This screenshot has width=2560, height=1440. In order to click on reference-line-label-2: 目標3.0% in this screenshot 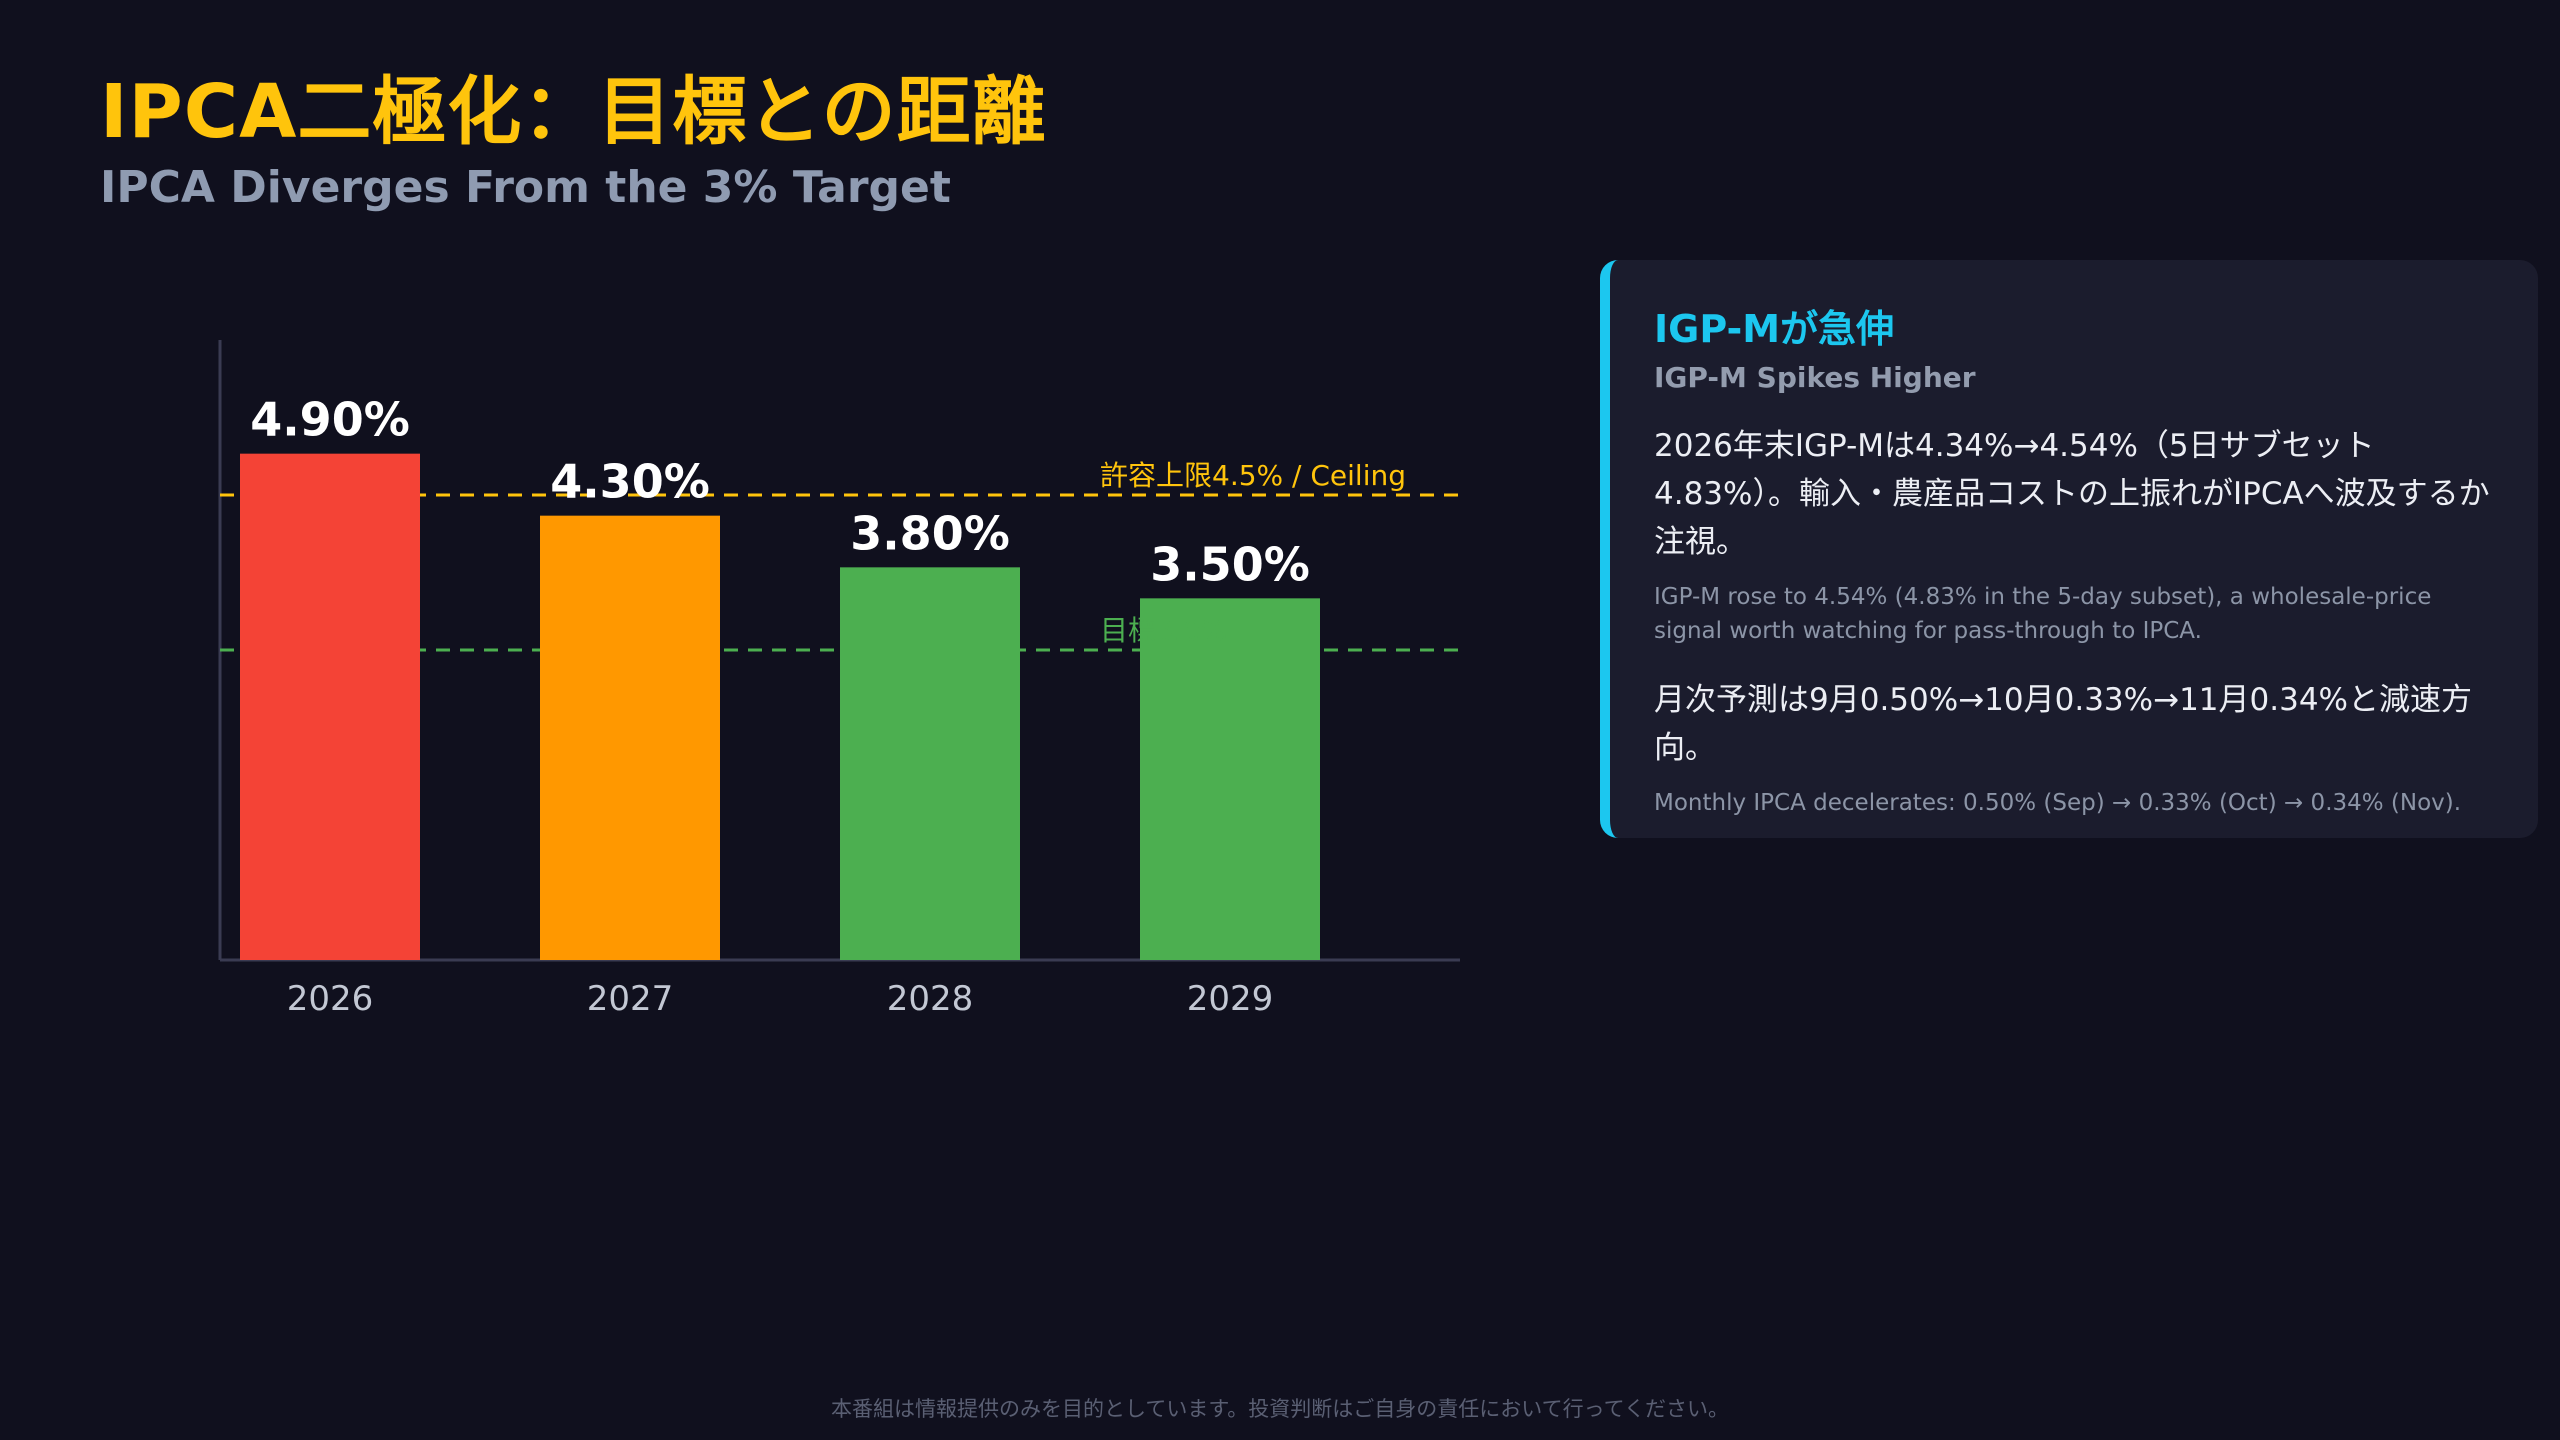, I will do `click(1163, 630)`.